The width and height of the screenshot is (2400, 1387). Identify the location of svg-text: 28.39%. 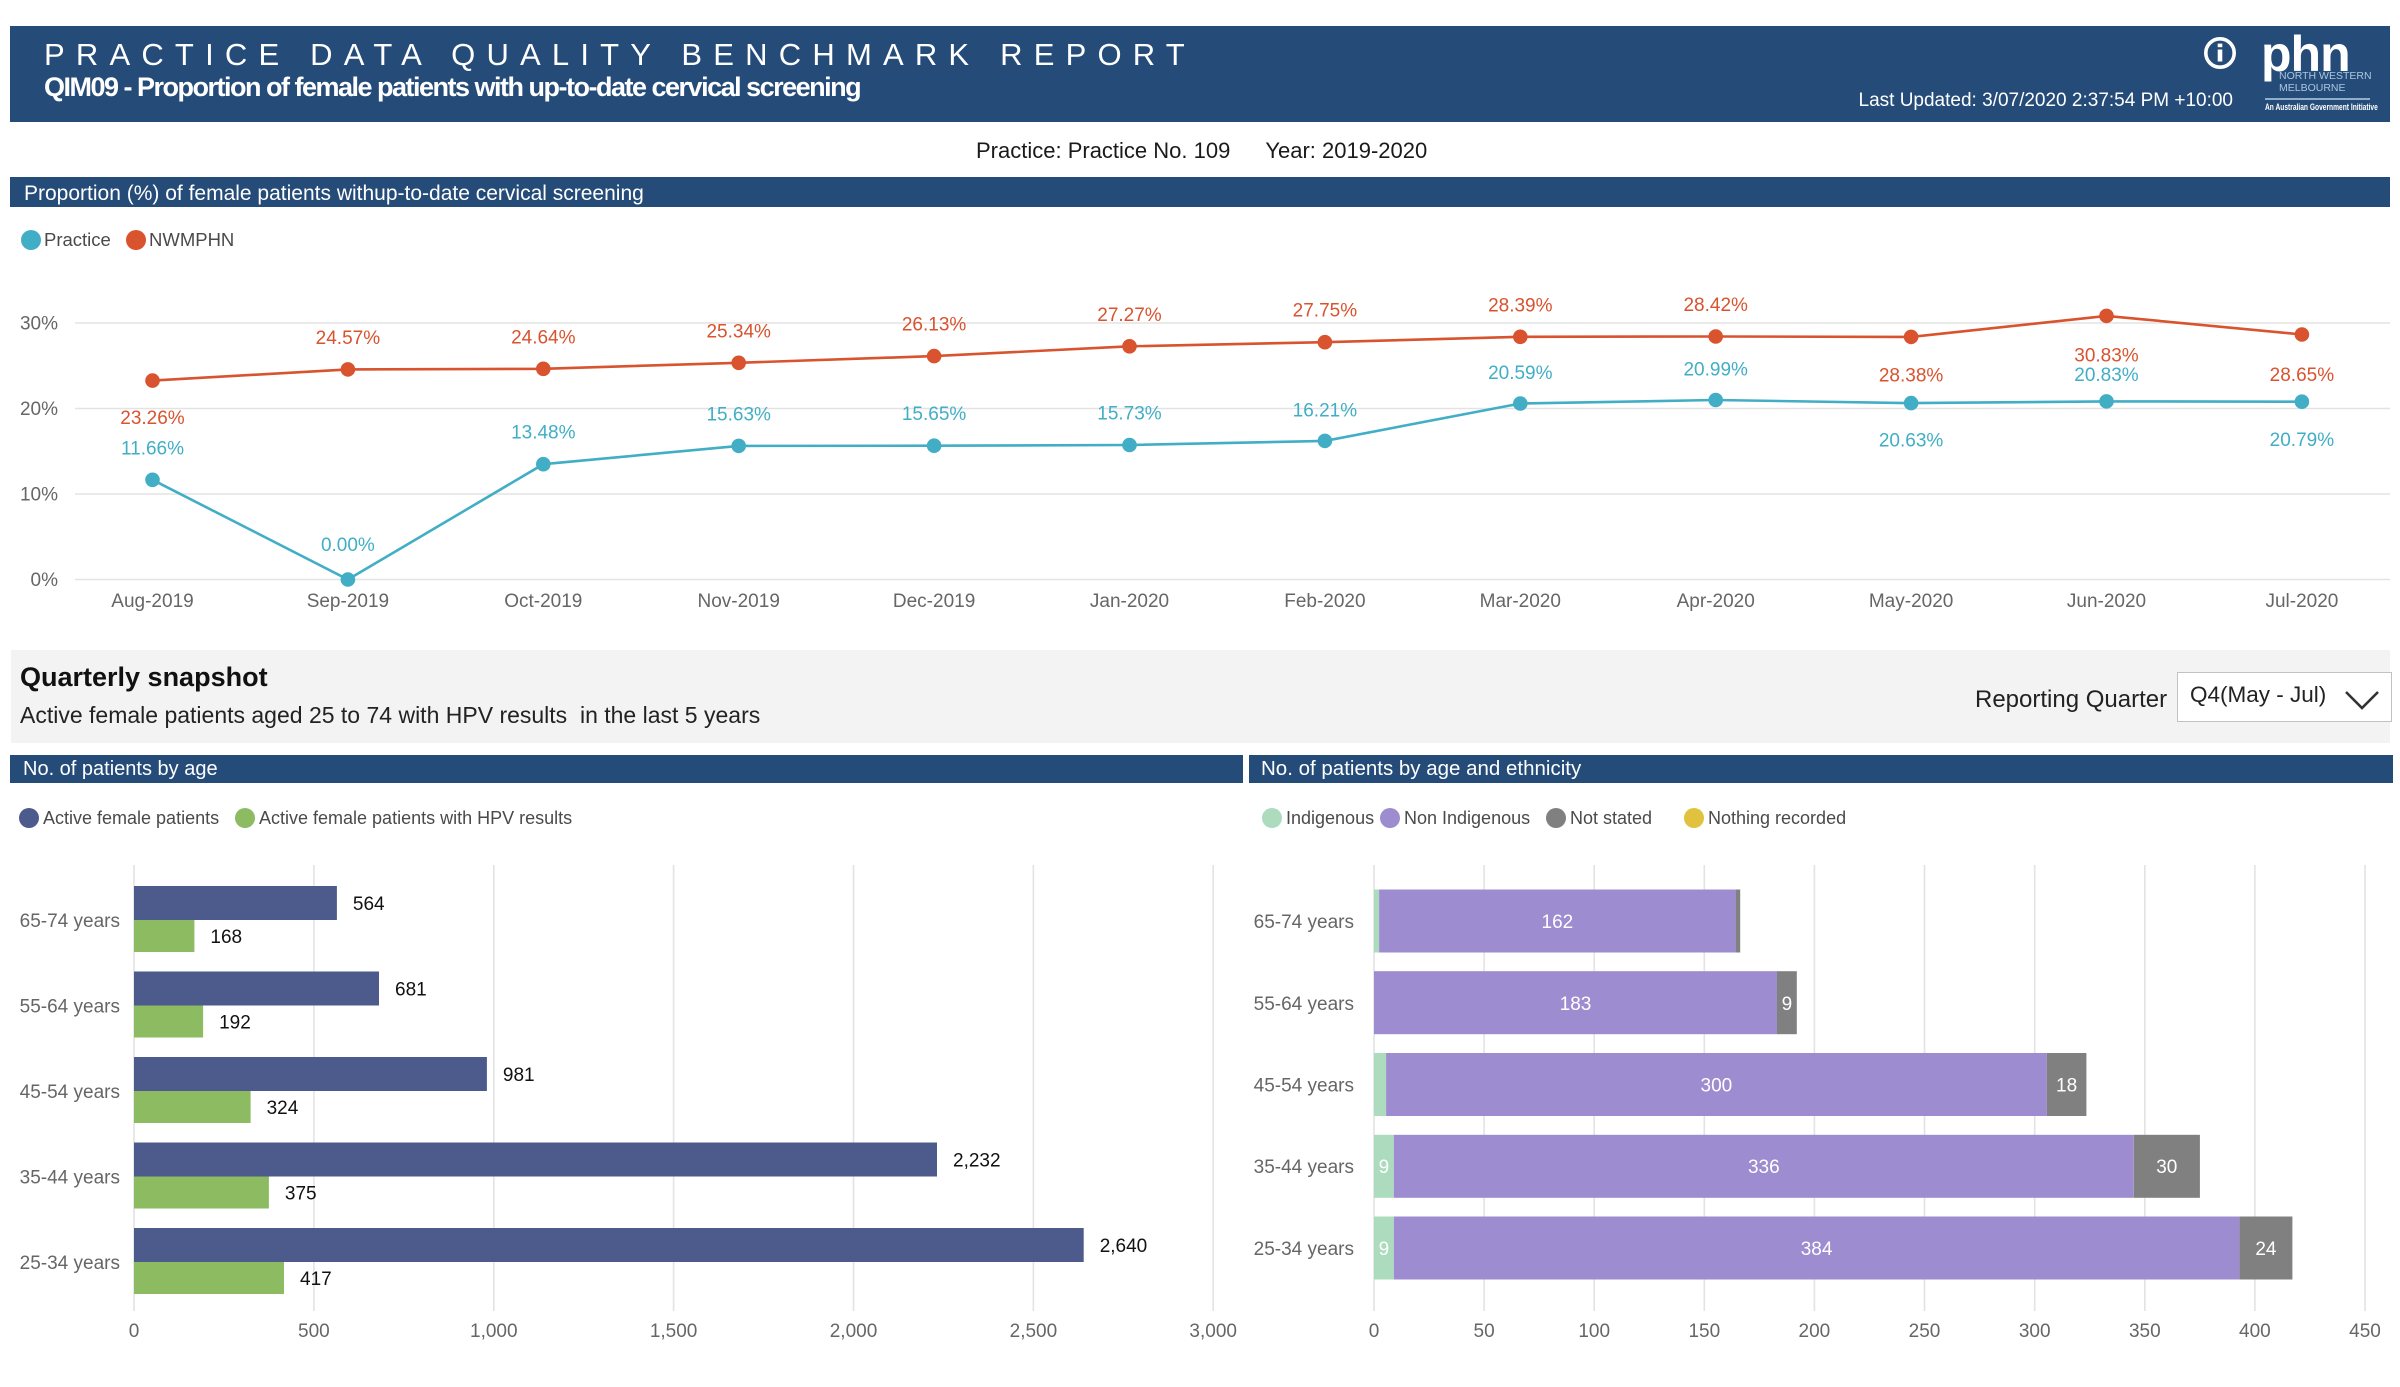
(1520, 305).